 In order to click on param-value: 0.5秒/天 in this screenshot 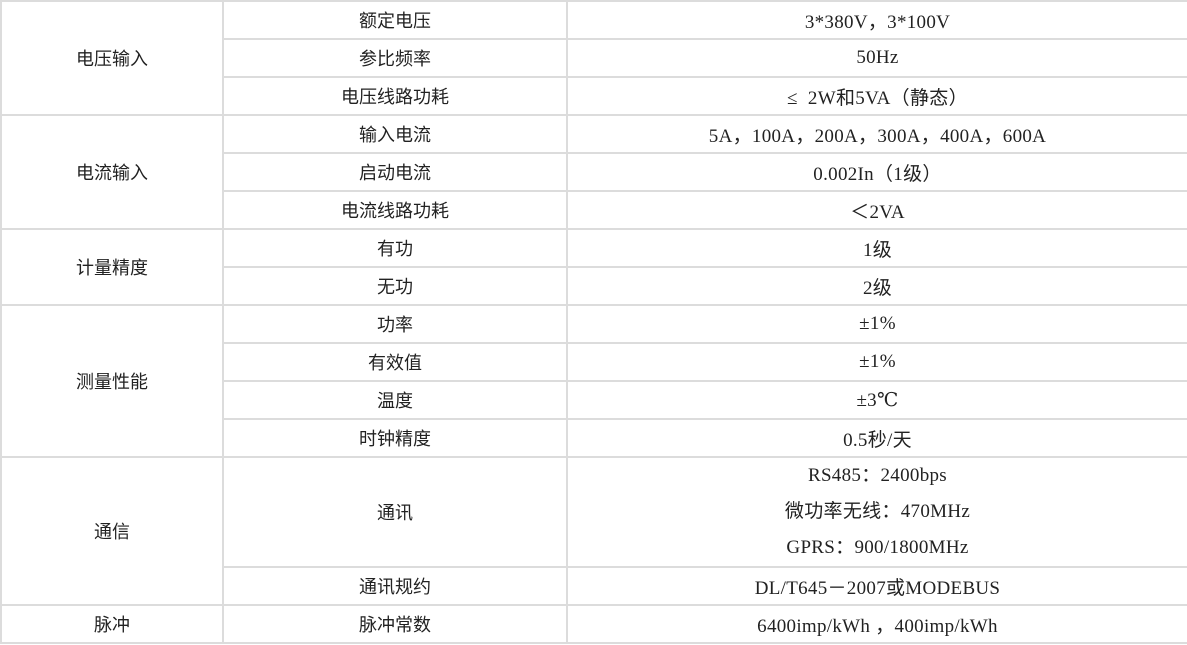, I will do `click(876, 438)`.